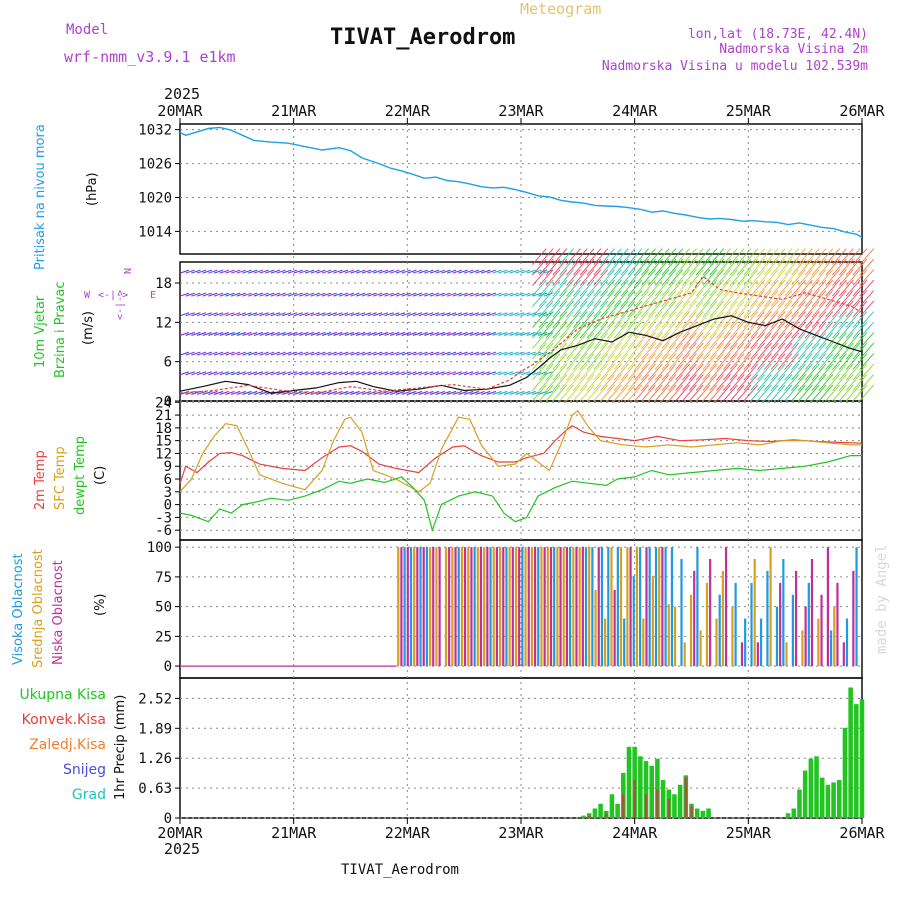  Describe the element at coordinates (168, 467) in the screenshot. I see `y-tick-label: 9` at that location.